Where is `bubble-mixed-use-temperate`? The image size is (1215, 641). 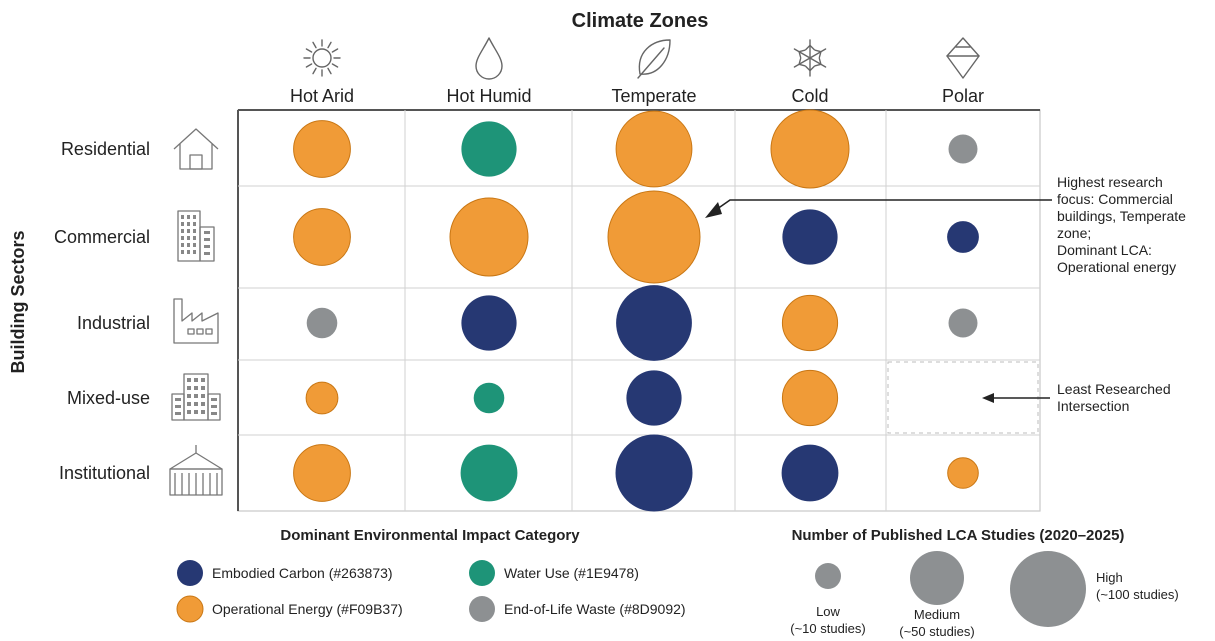 bubble-mixed-use-temperate is located at coordinates (654, 398).